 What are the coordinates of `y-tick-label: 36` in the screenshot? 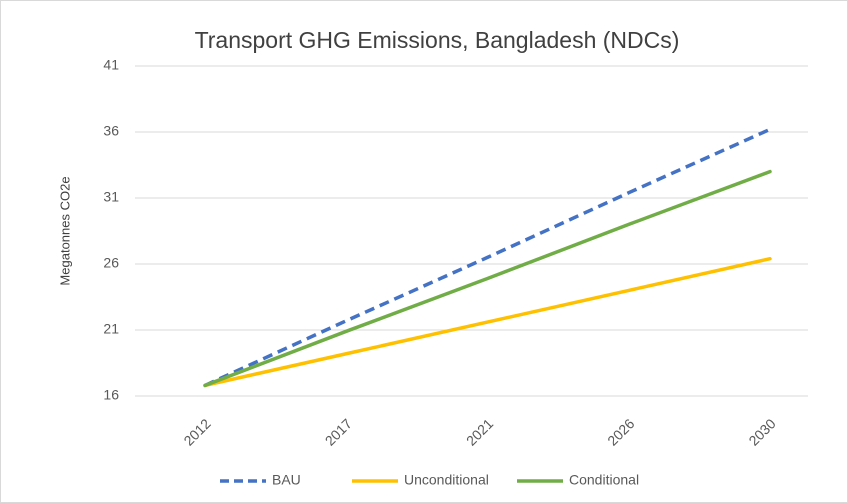 It's located at (111, 131).